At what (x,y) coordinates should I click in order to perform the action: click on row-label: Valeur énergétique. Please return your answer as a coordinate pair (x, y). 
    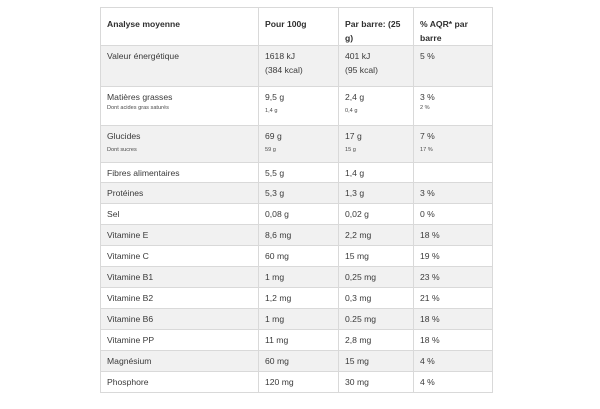
    Looking at the image, I should click on (179, 66).